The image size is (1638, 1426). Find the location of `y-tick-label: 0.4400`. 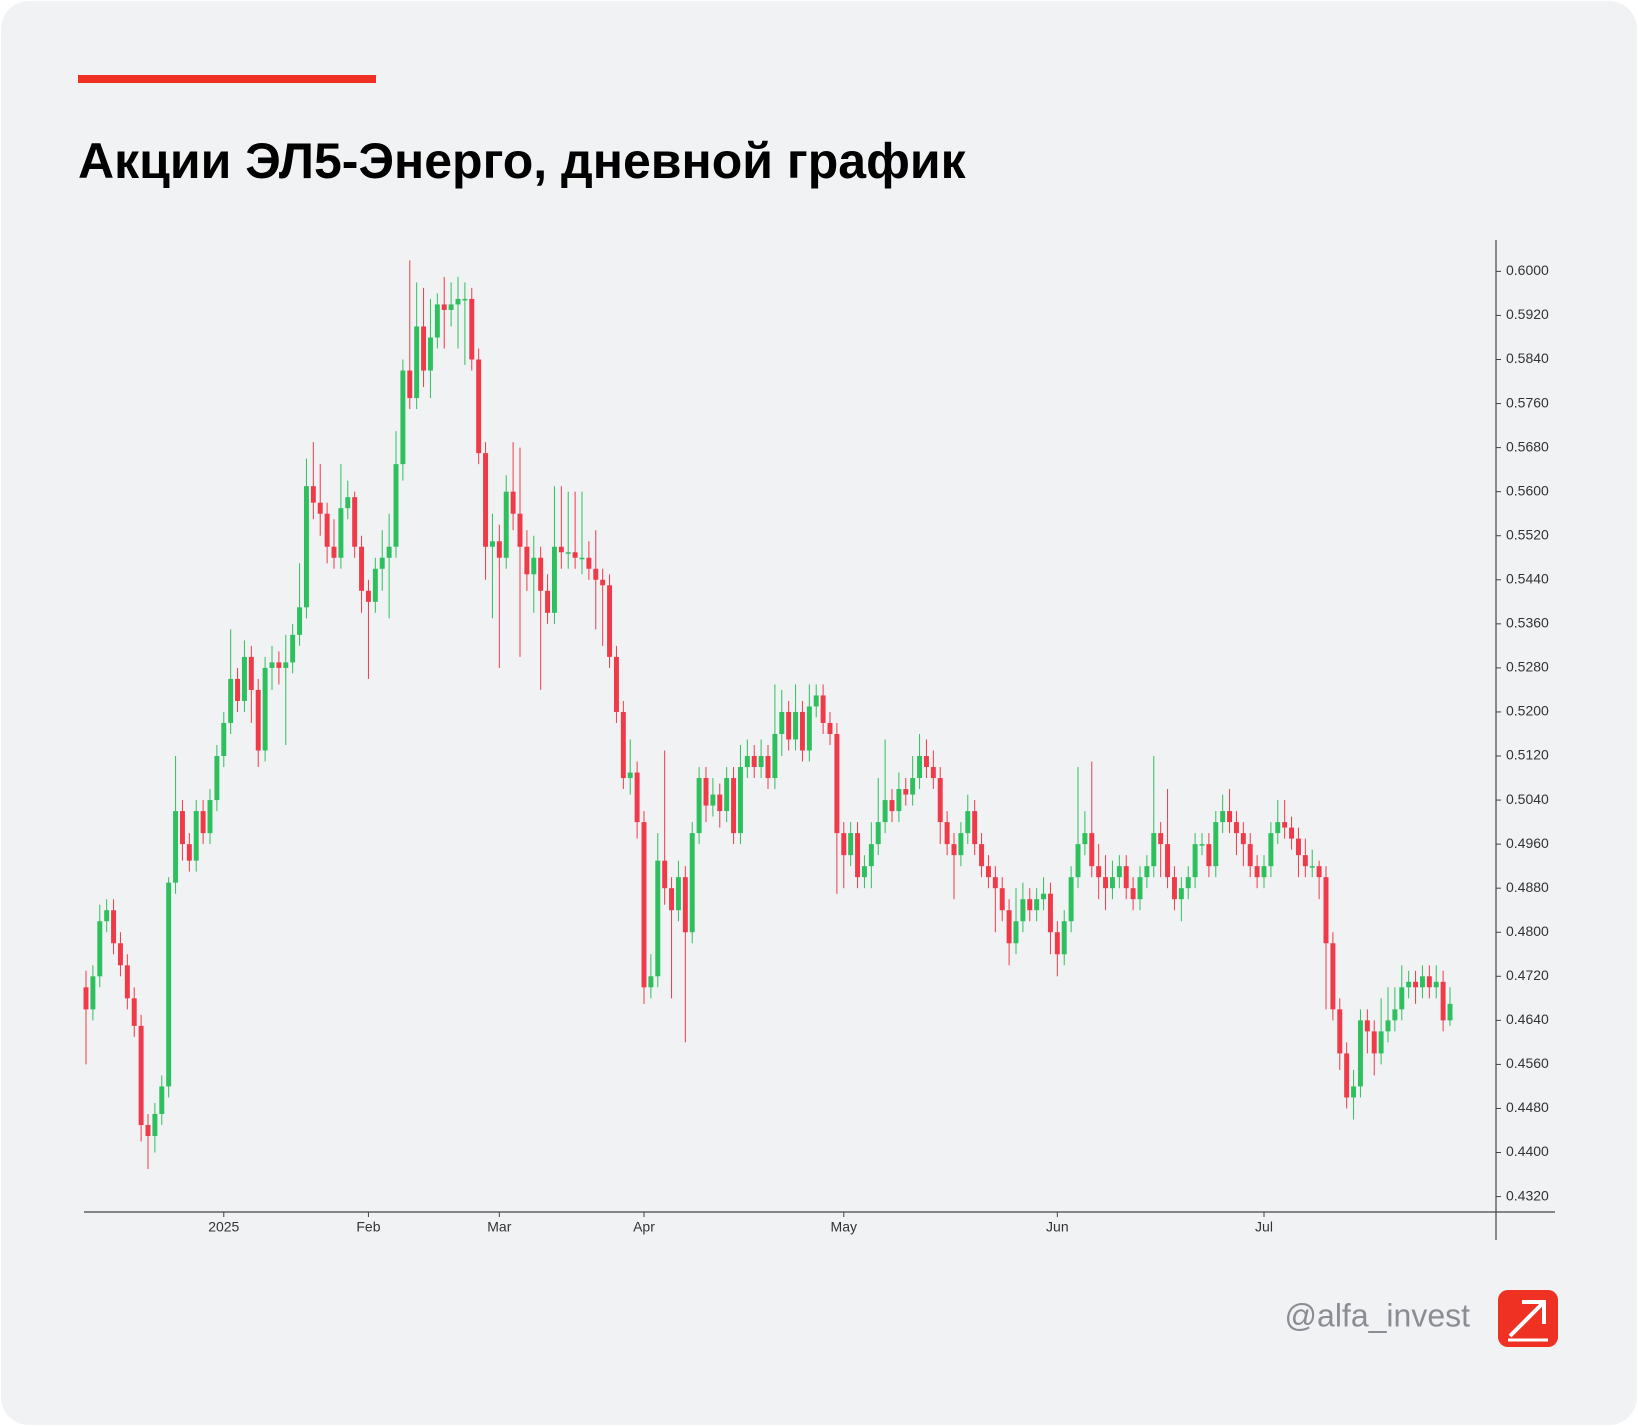

y-tick-label: 0.4400 is located at coordinates (1527, 1151).